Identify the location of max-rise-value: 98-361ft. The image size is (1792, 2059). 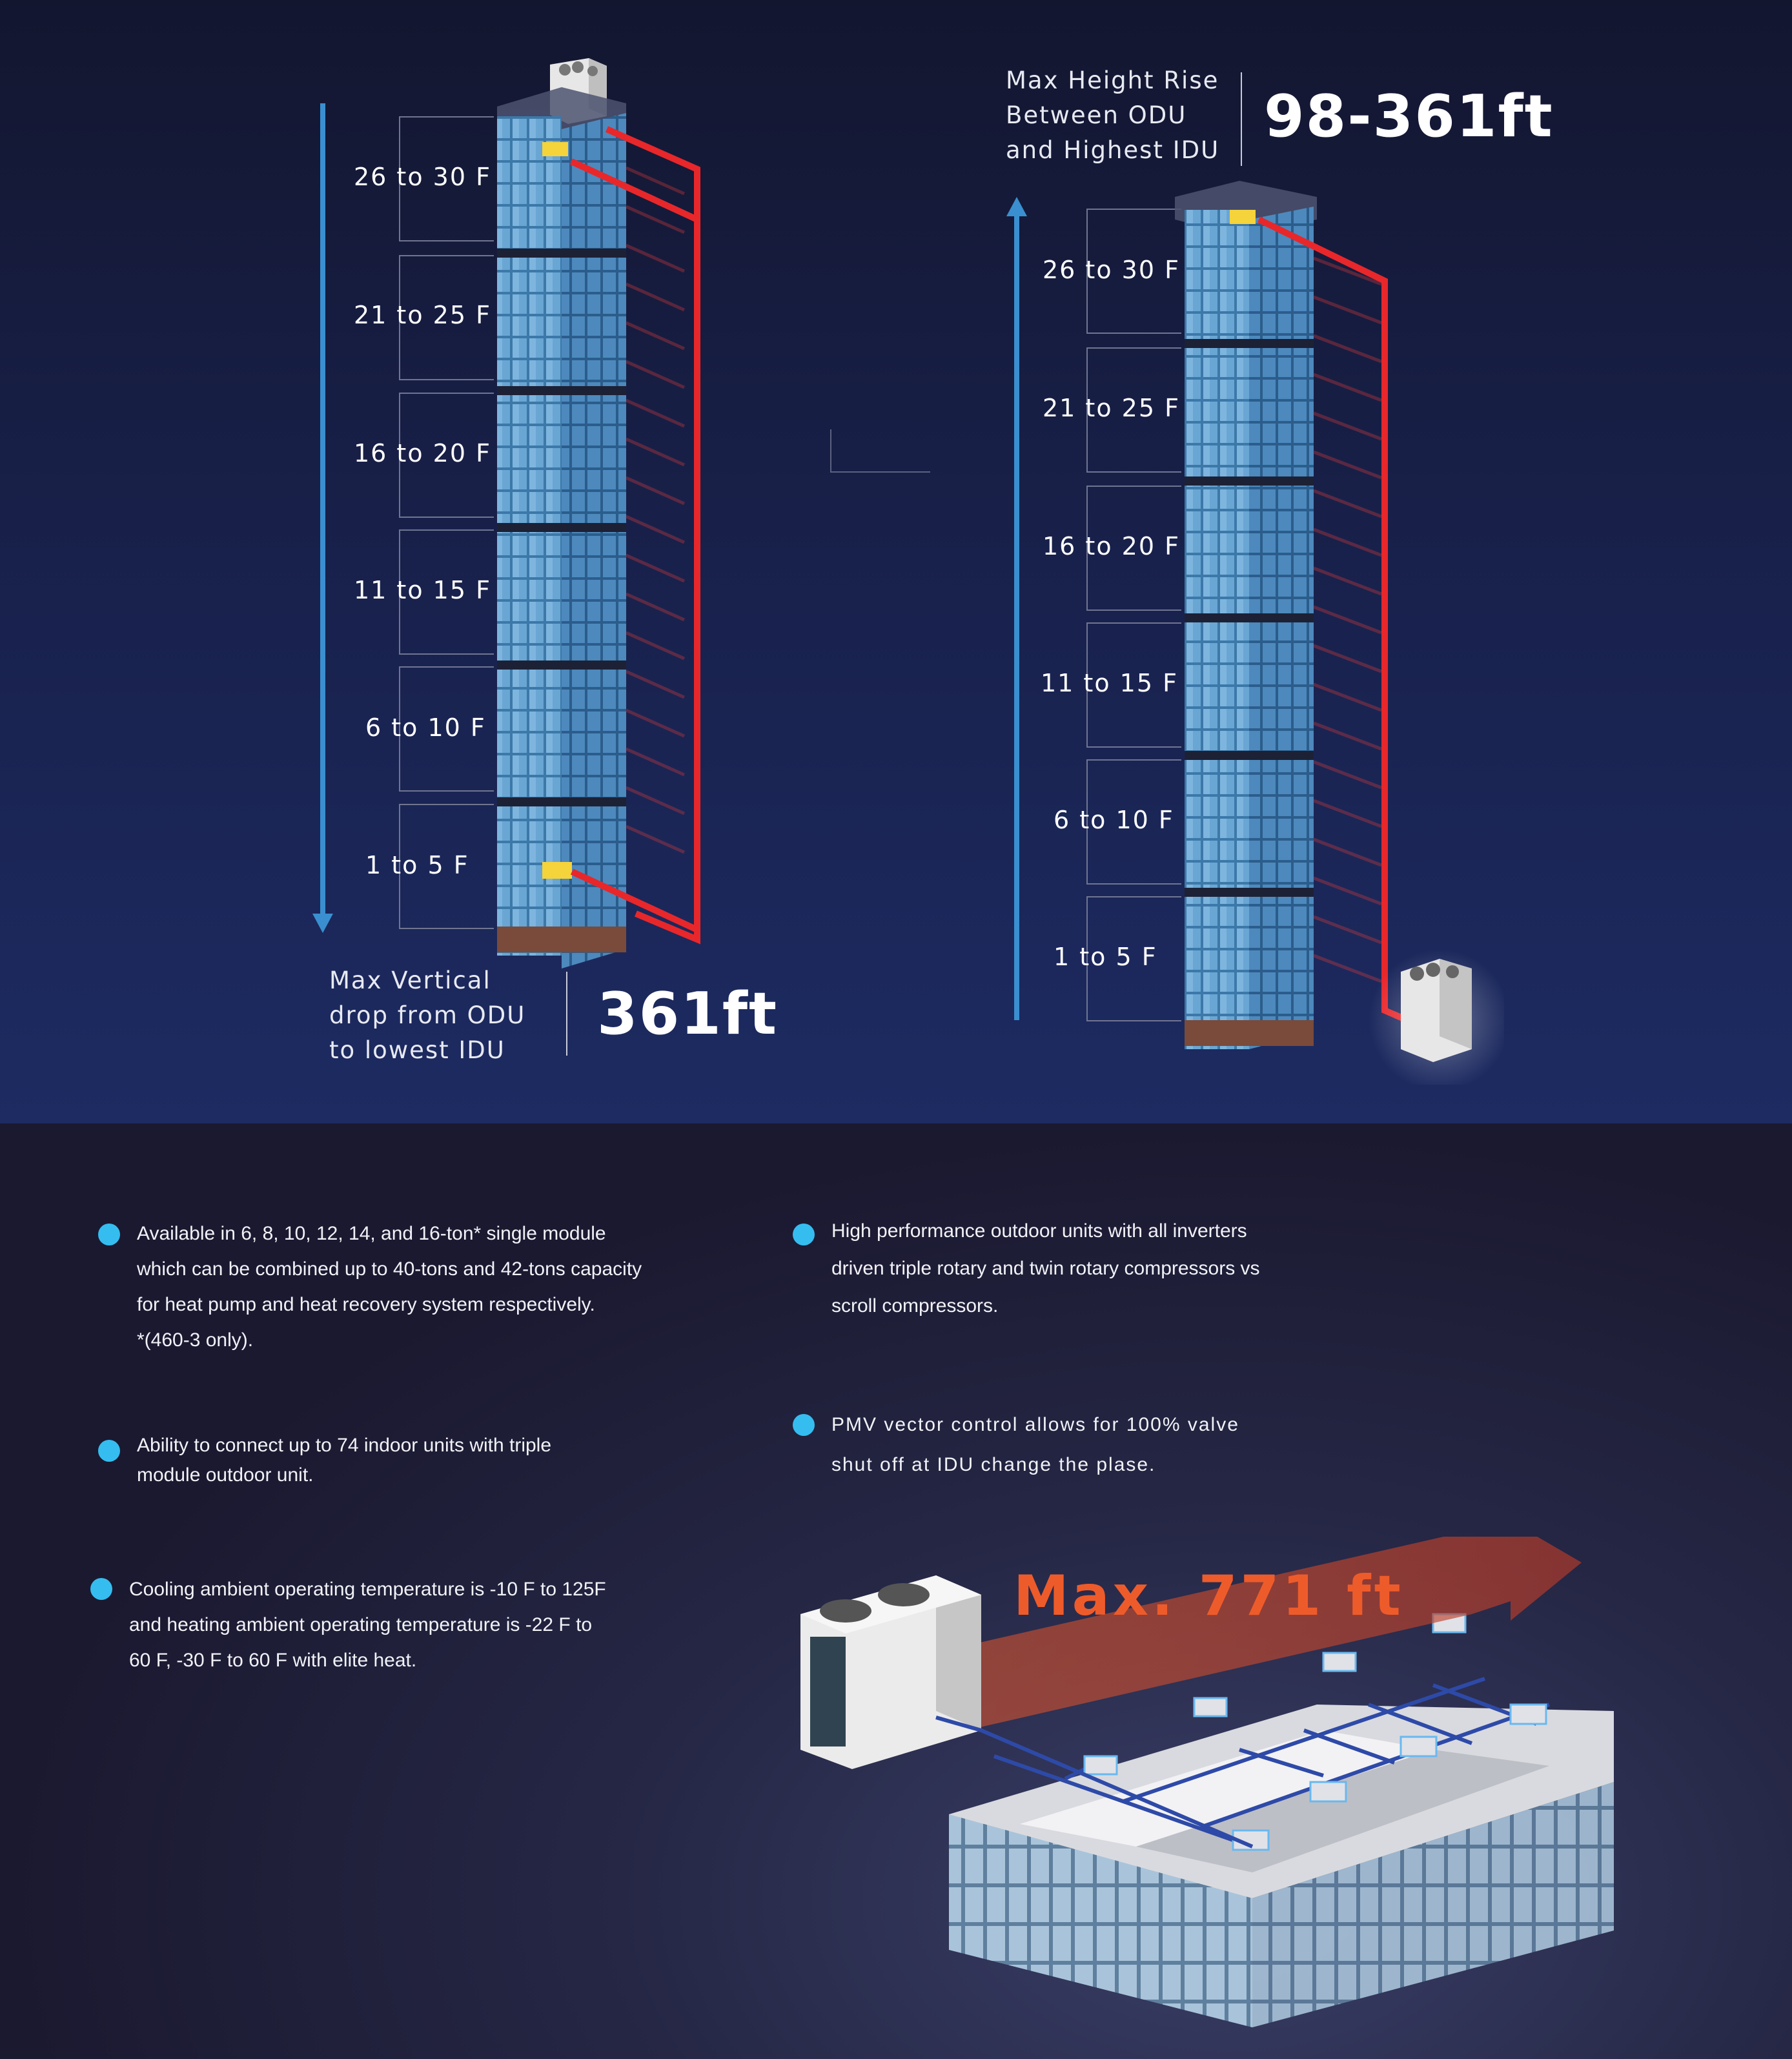
(1409, 117).